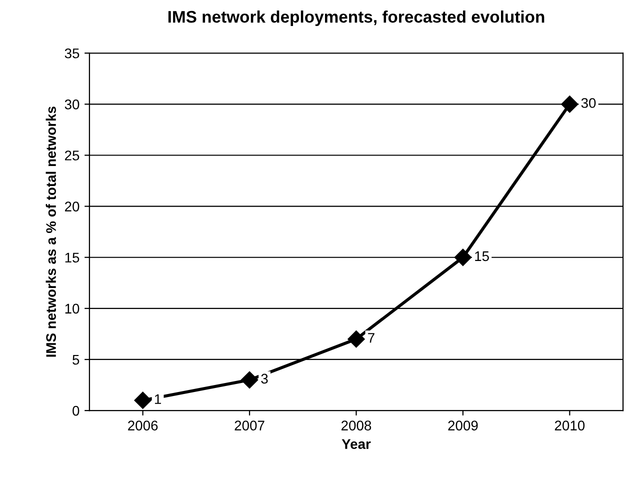 The width and height of the screenshot is (639, 483). Describe the element at coordinates (588, 103) in the screenshot. I see `data-label: 30` at that location.